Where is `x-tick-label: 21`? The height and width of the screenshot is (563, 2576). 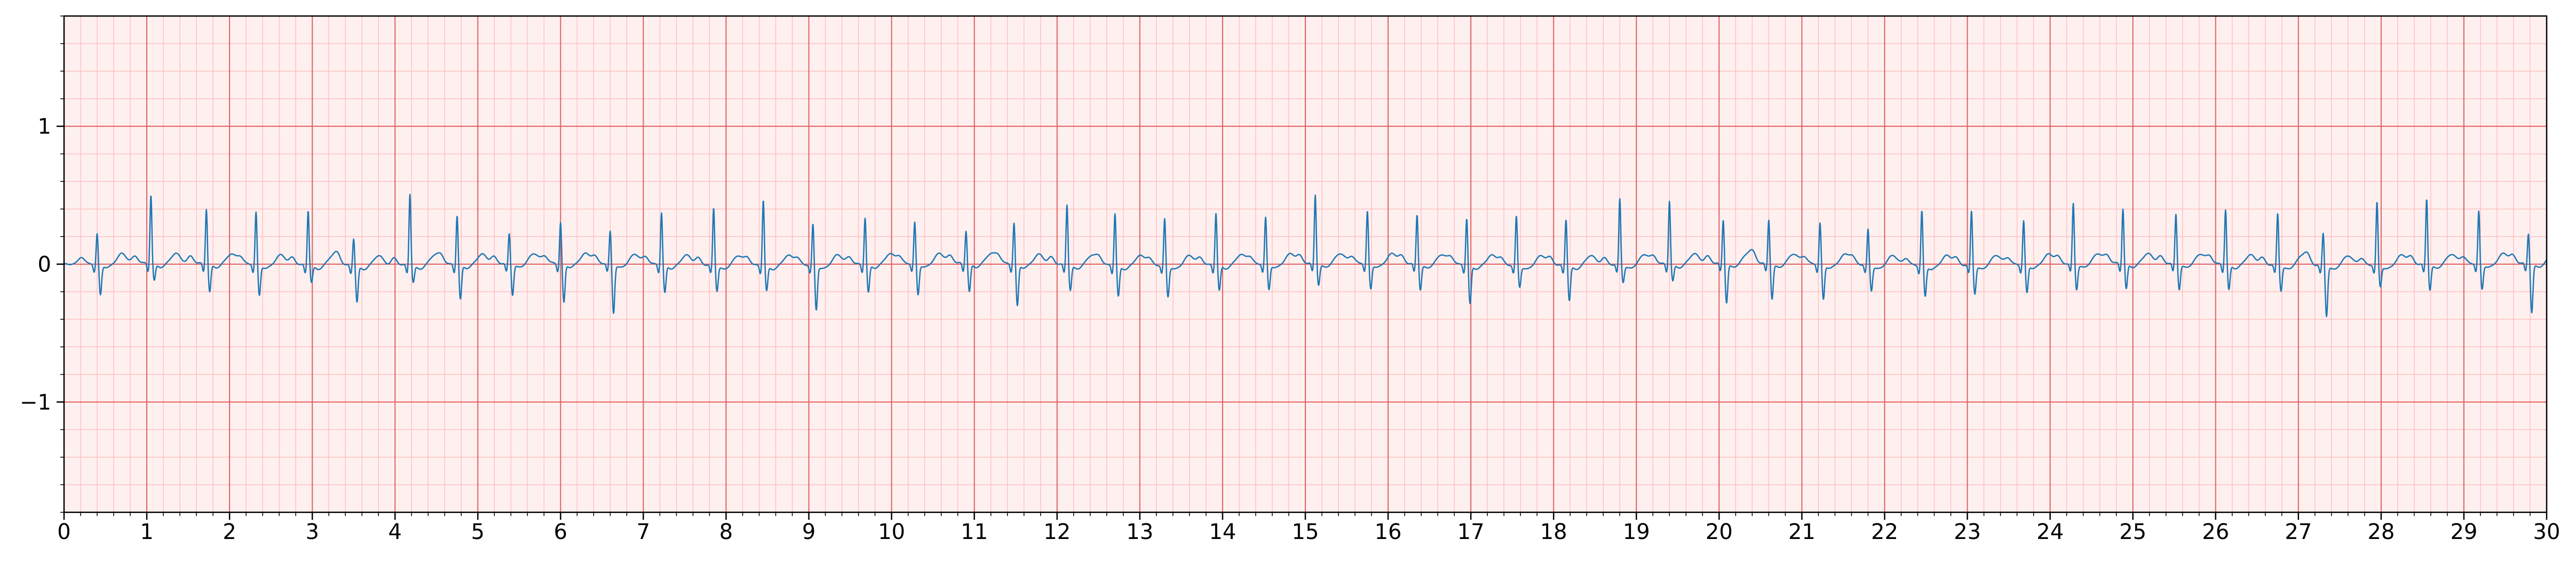 x-tick-label: 21 is located at coordinates (1802, 532).